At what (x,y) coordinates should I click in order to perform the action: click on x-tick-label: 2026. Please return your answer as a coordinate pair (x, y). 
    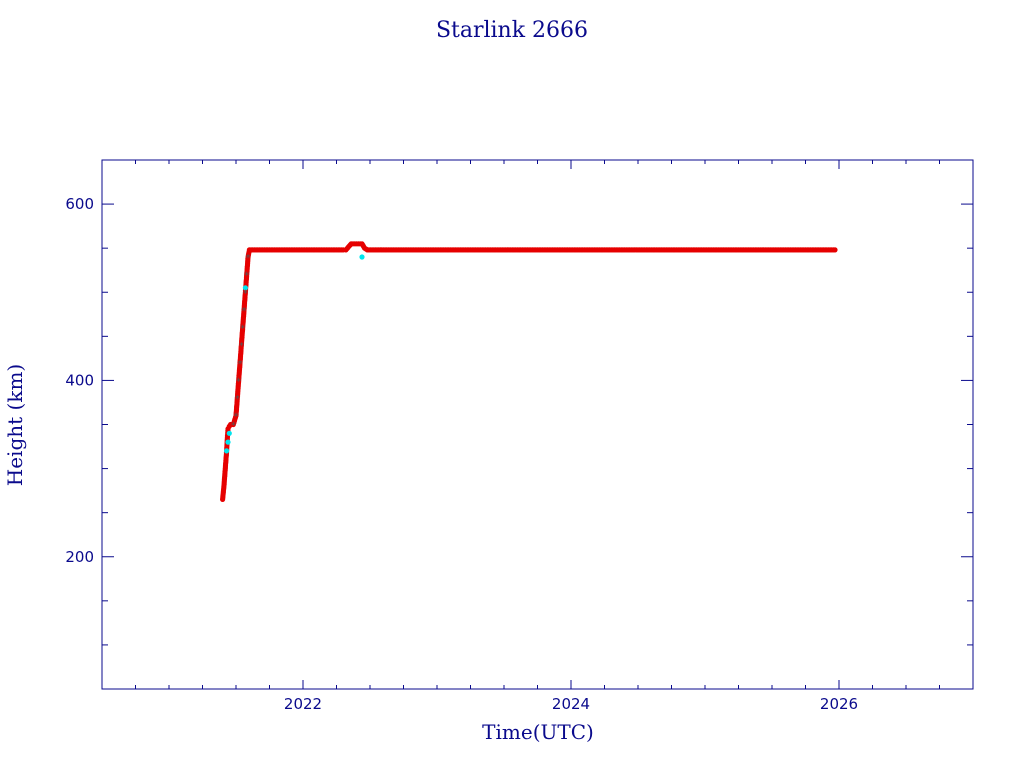
    Looking at the image, I should click on (839, 704).